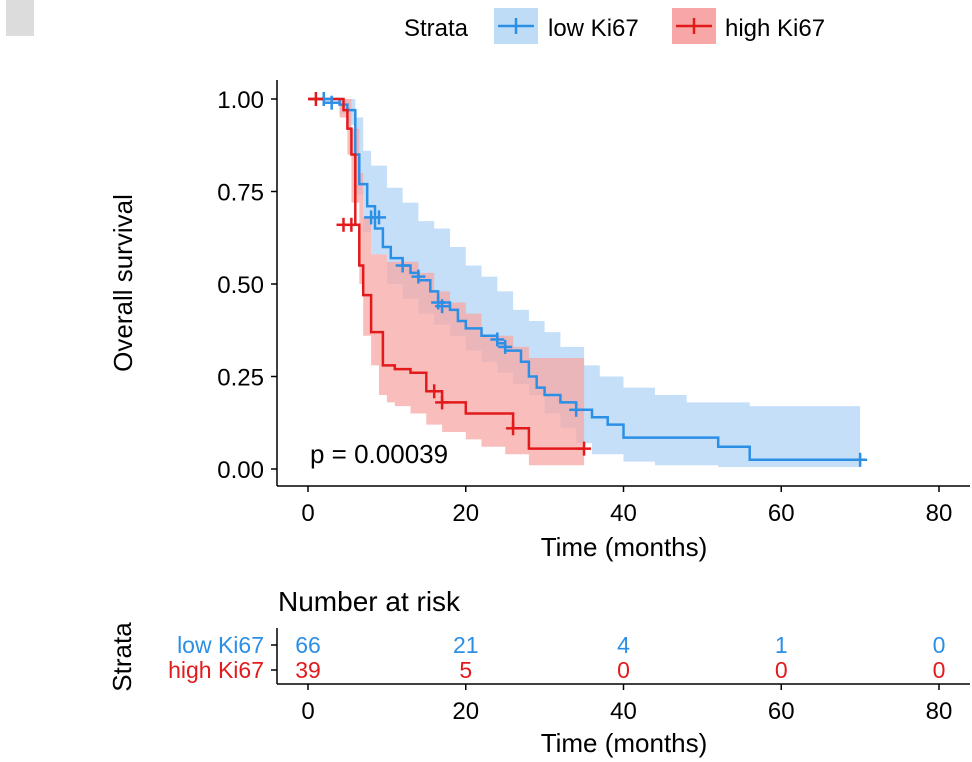 This screenshot has width=972, height=762. Describe the element at coordinates (308, 670) in the screenshot. I see `risk-count: 39` at that location.